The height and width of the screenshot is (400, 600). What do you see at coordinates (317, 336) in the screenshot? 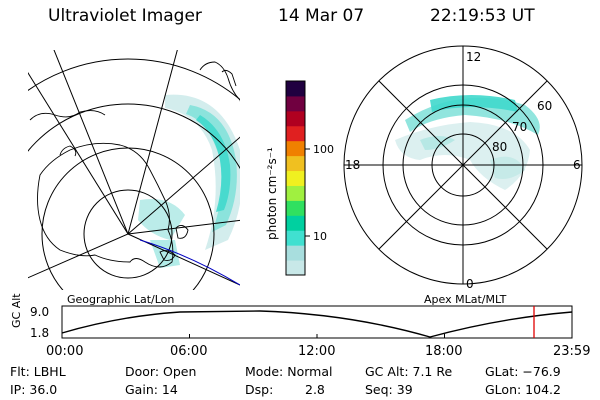
I see `timeline-ticks` at bounding box center [317, 336].